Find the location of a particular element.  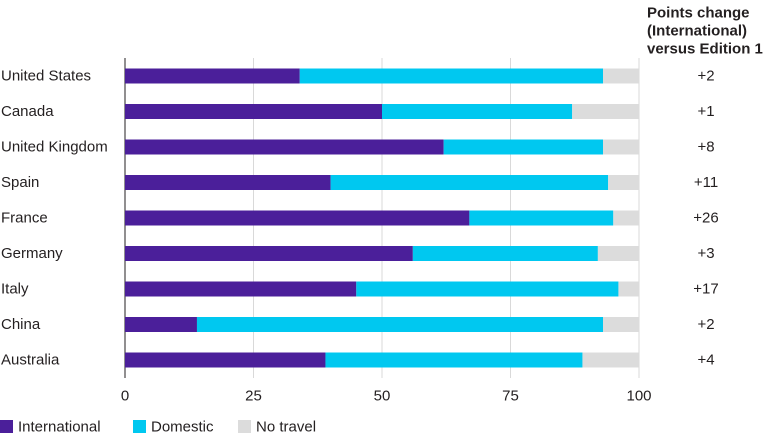

points-change-value: +11 is located at coordinates (706, 182).